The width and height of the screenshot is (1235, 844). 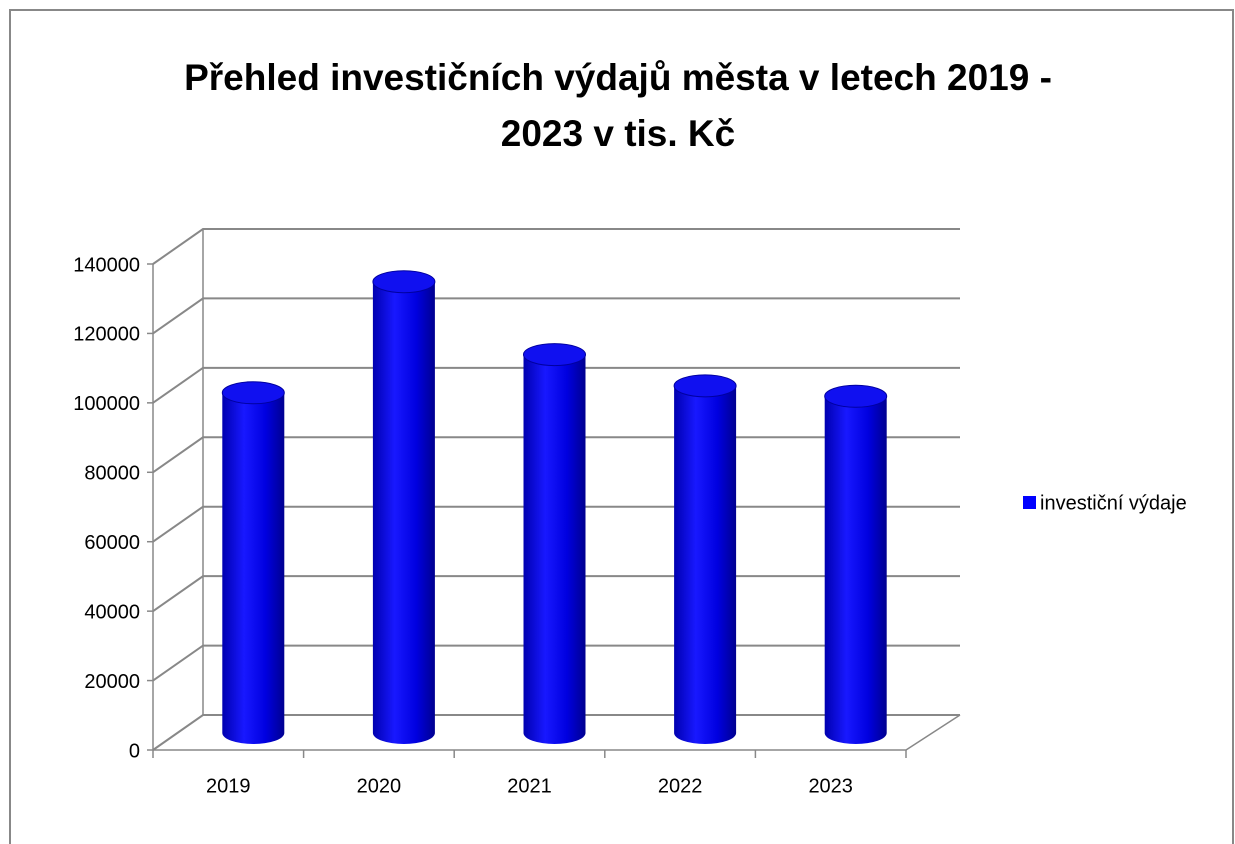 I want to click on x-tick-label: 2021, so click(x=529, y=786).